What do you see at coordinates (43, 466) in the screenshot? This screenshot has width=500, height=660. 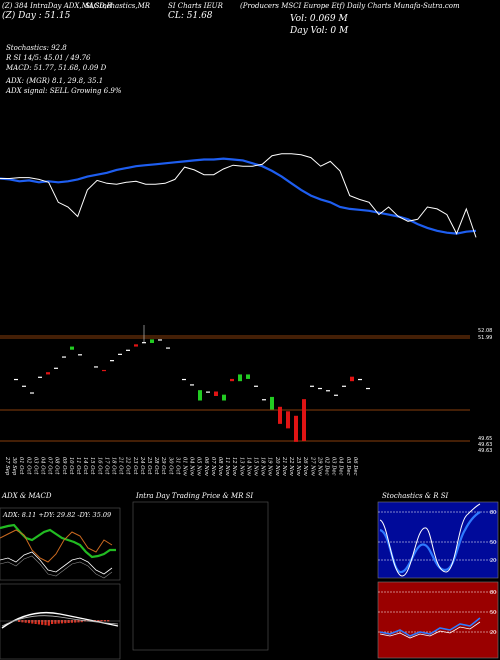 I see `date-label-5: 04 Oct` at bounding box center [43, 466].